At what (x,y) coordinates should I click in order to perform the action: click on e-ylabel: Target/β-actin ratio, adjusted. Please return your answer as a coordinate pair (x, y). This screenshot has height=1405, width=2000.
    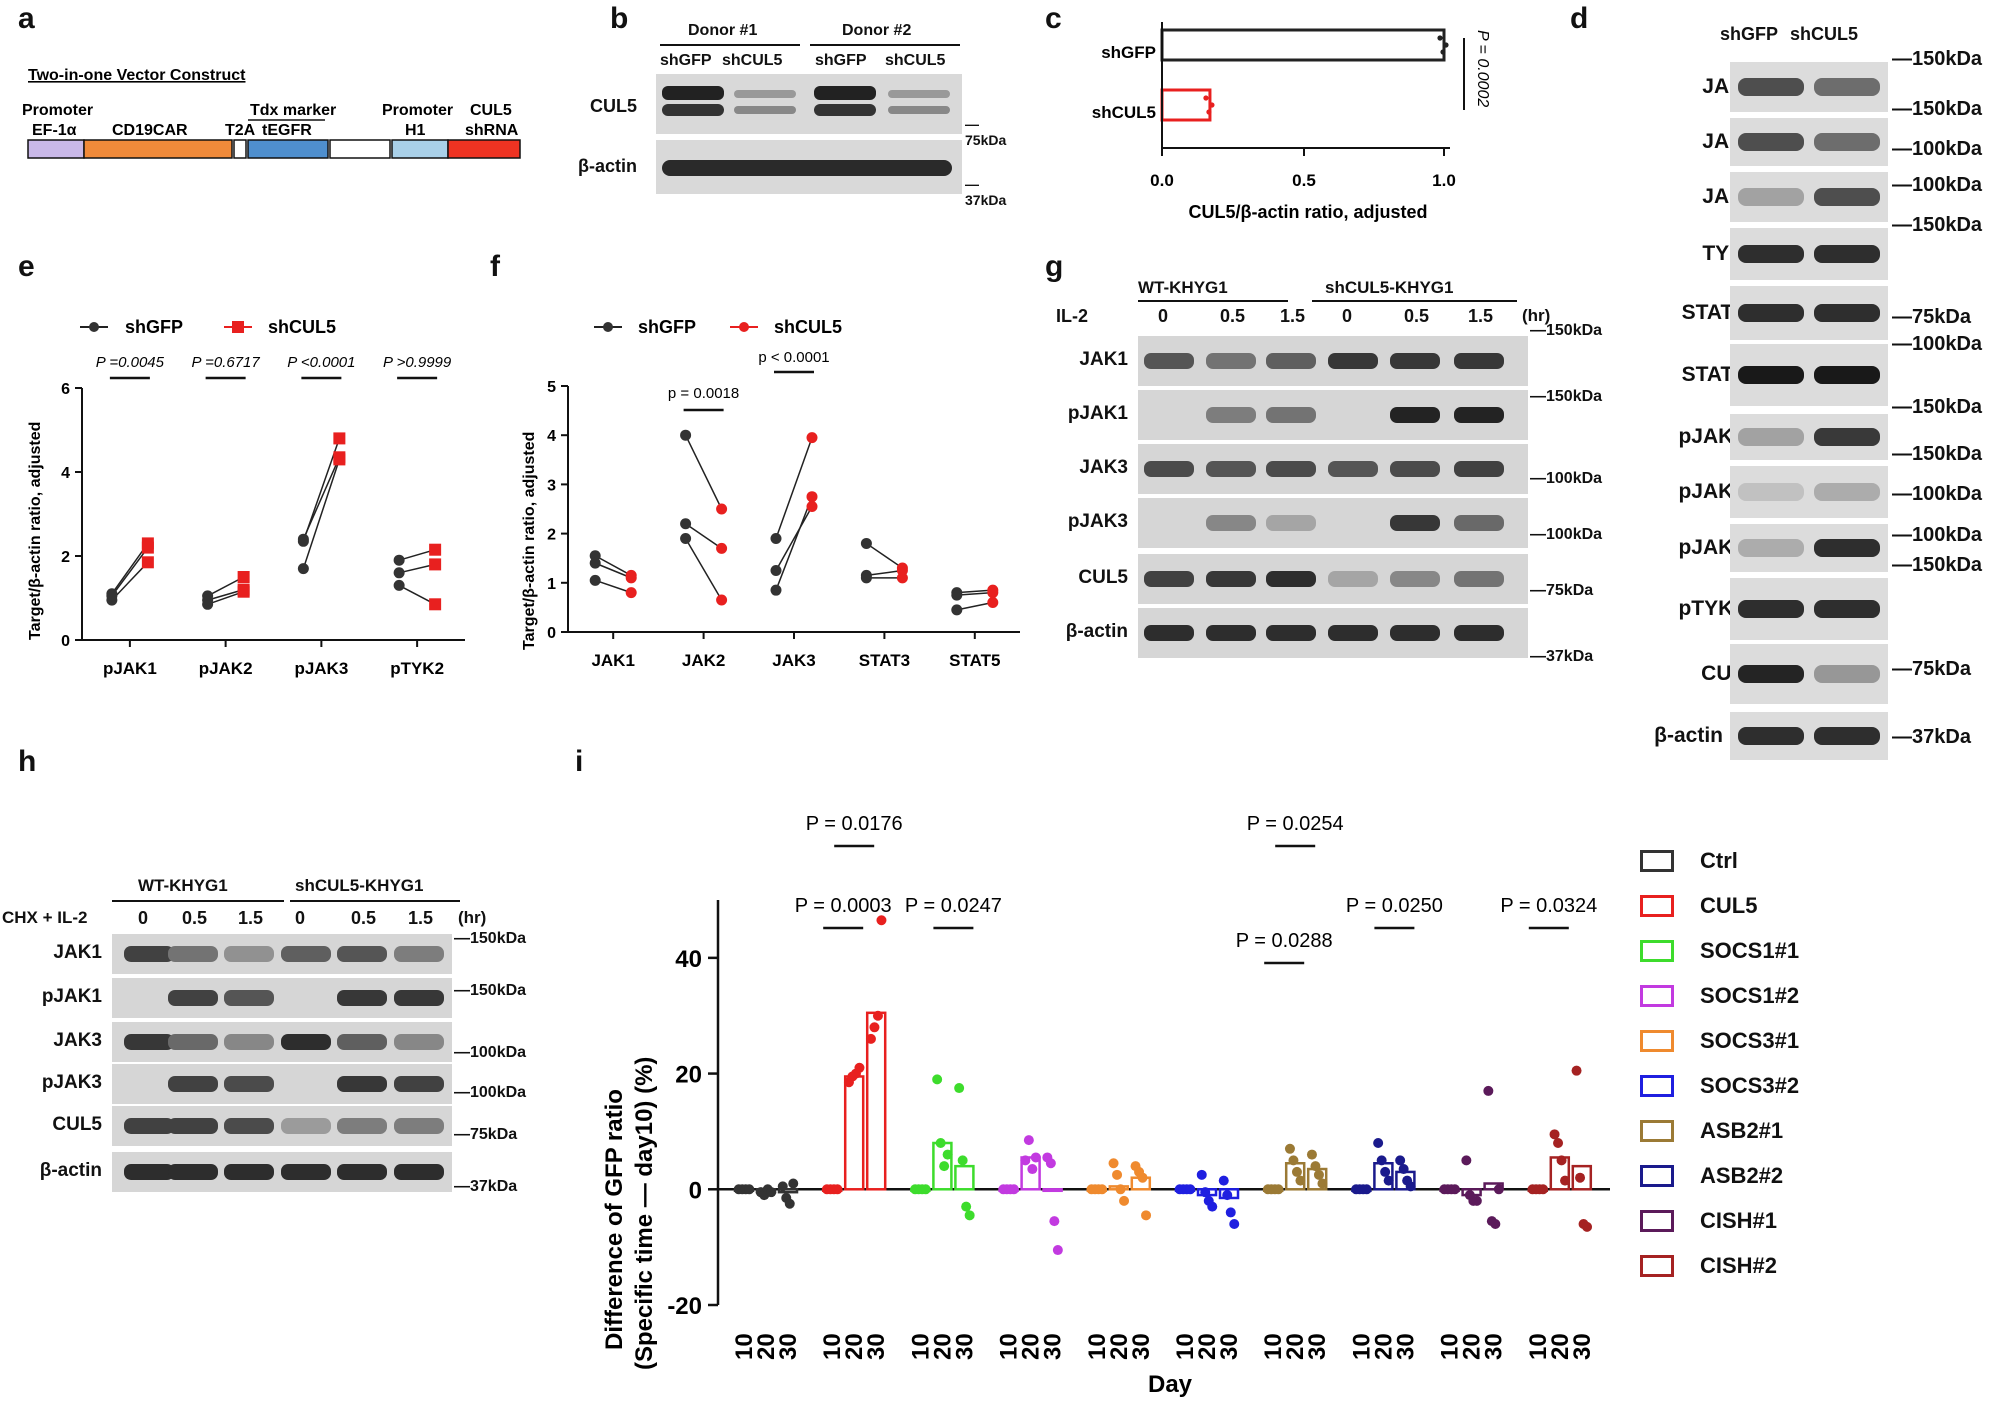
    Looking at the image, I should click on (35, 531).